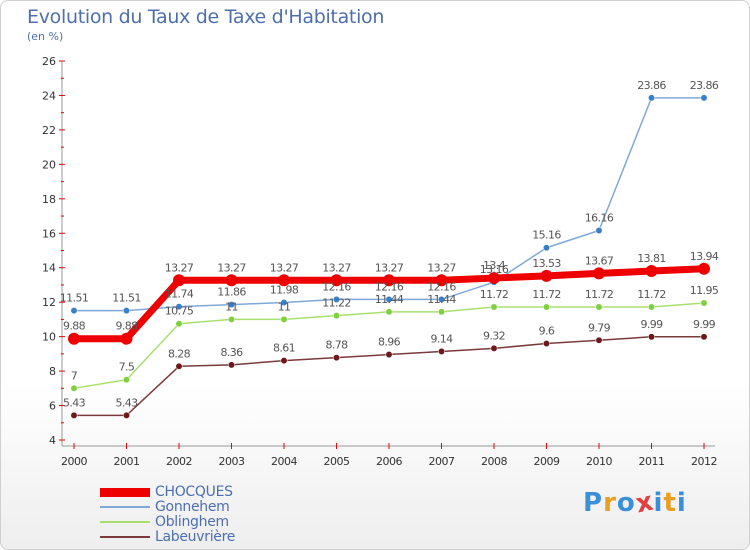  Describe the element at coordinates (441, 338) in the screenshot. I see `data-label-labeuvri-re: 9.14` at that location.